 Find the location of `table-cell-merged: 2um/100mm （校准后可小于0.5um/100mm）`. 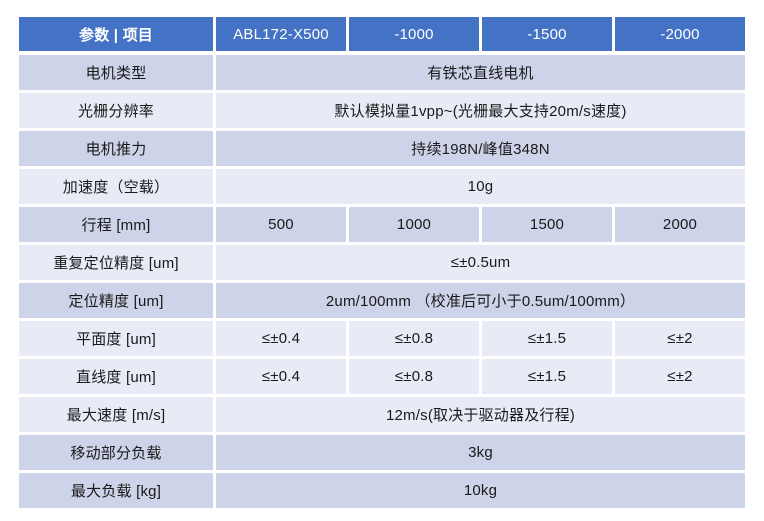

table-cell-merged: 2um/100mm （校准后可小于0.5um/100mm） is located at coordinates (480, 300).